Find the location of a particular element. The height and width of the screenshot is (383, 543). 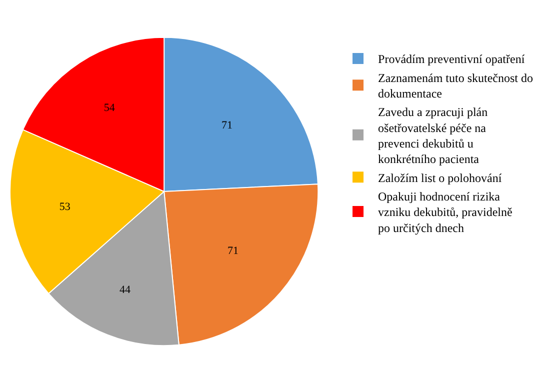

legend-label: Zaznamenám tuto skutečnost do dokumentace is located at coordinates (455, 85).